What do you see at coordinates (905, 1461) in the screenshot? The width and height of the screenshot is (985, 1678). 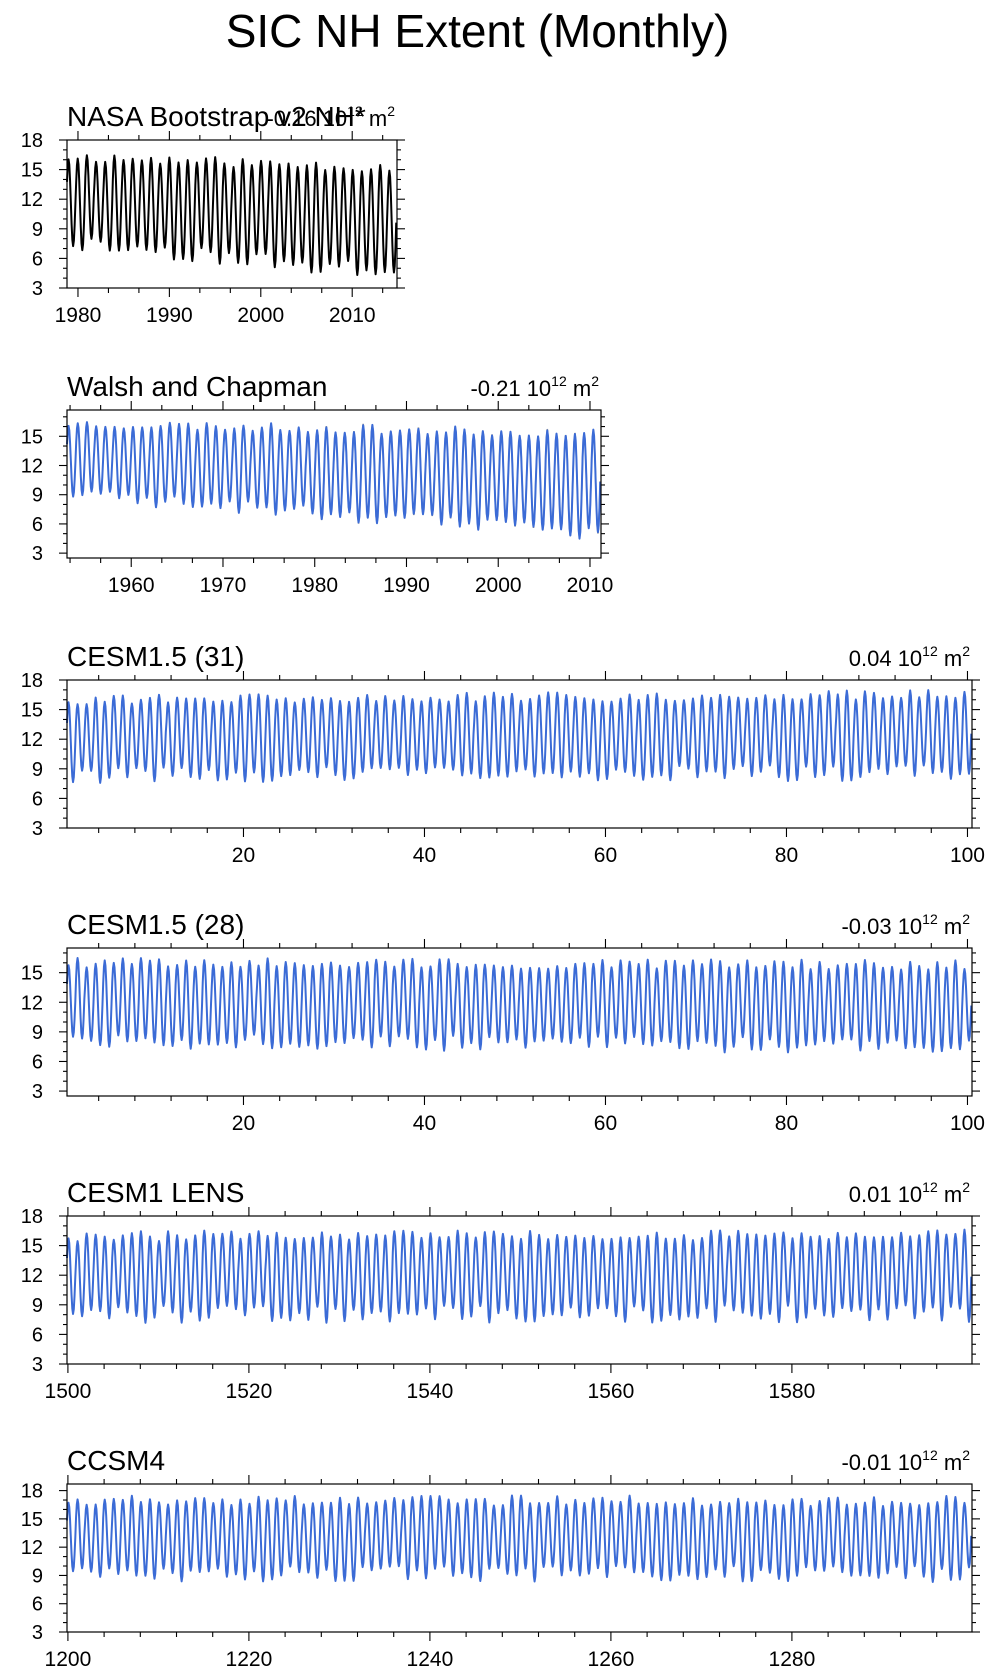 I see `trend-label: -0.01 1012 m2` at bounding box center [905, 1461].